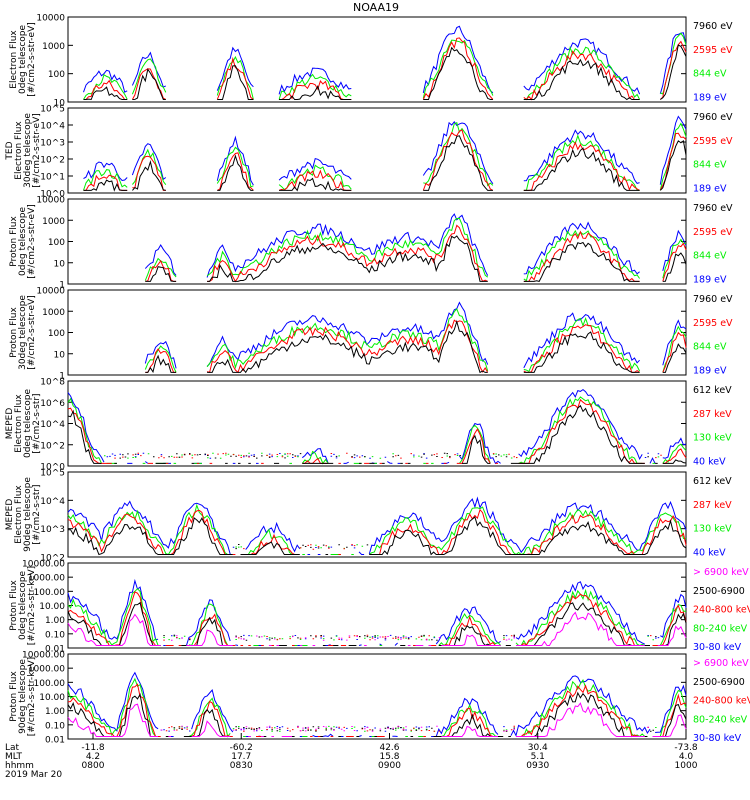  Describe the element at coordinates (52, 530) in the screenshot. I see `y-tick-label: 10^3` at that location.